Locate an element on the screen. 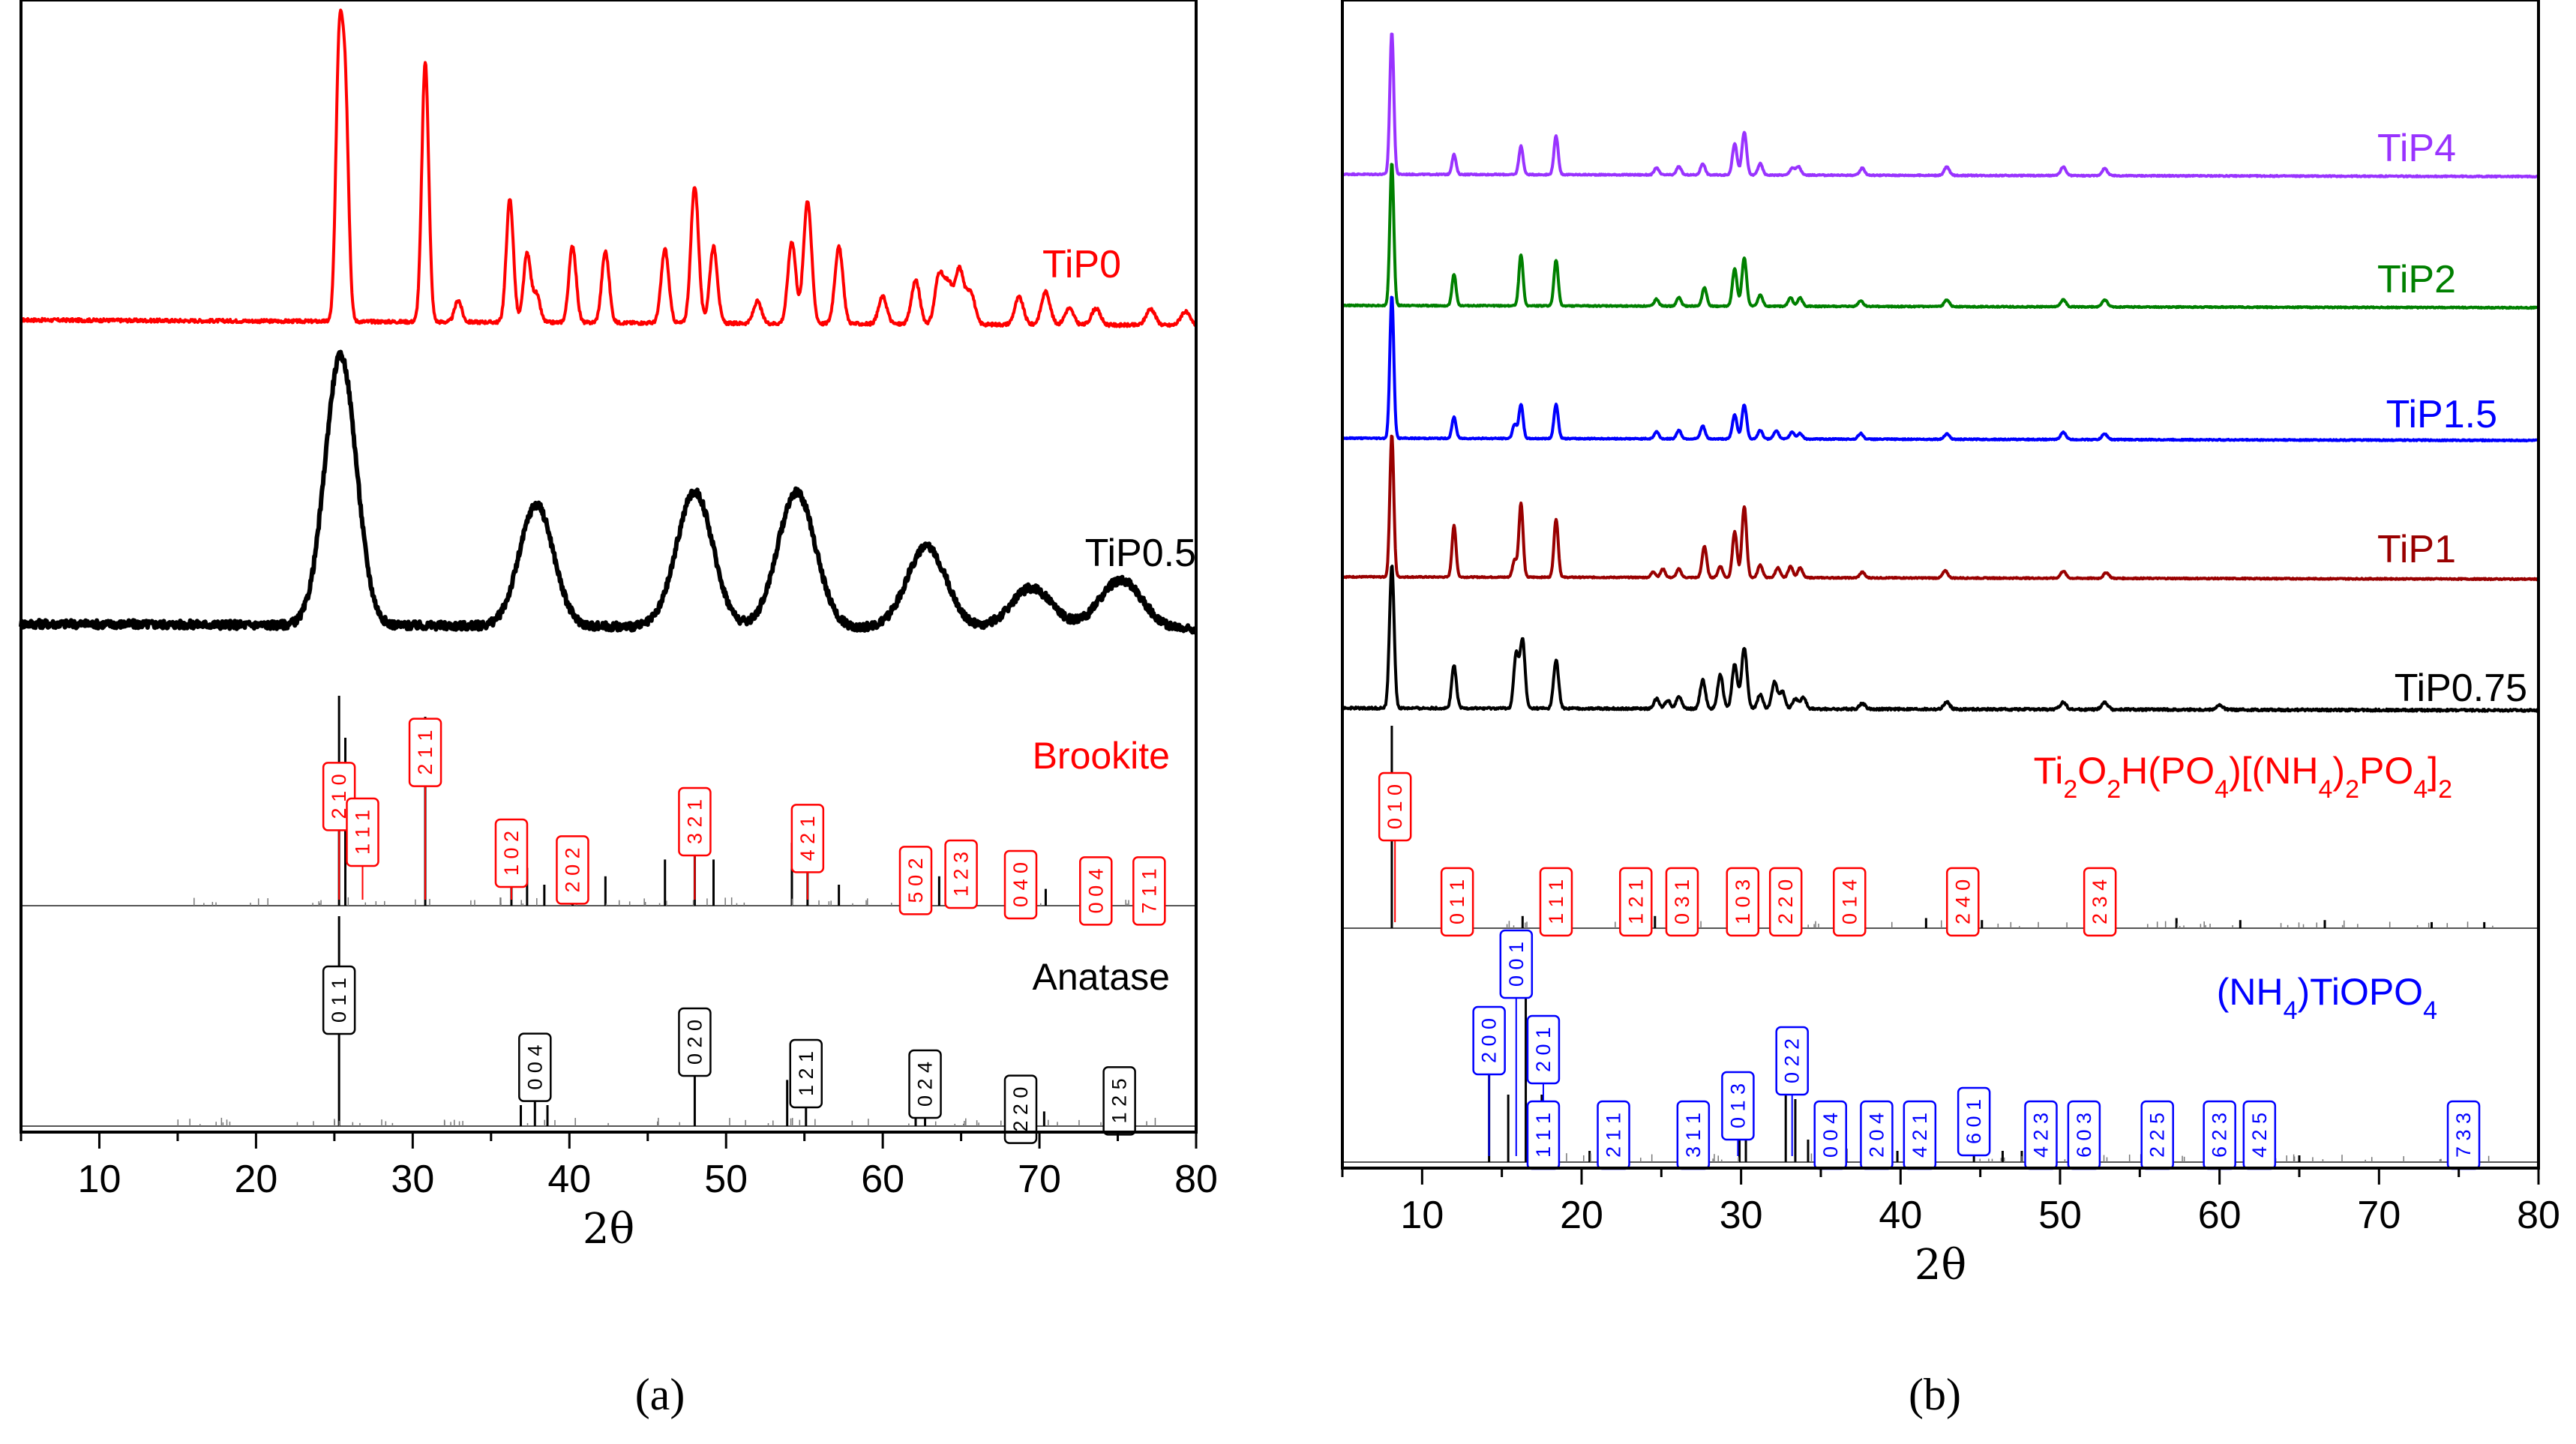 Image resolution: width=2576 pixels, height=1444 pixels. x-tick-label: 60 is located at coordinates (2220, 1215).